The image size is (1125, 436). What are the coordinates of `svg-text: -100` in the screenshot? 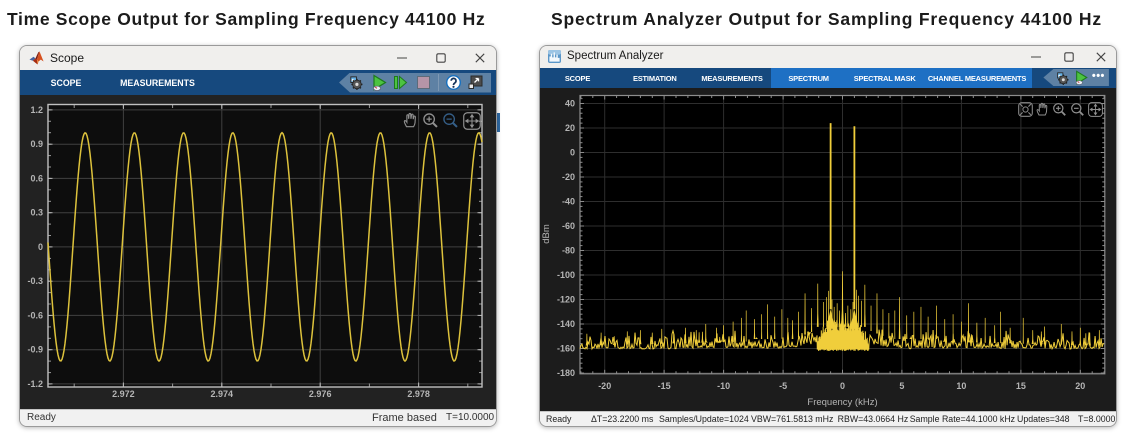 It's located at (566, 275).